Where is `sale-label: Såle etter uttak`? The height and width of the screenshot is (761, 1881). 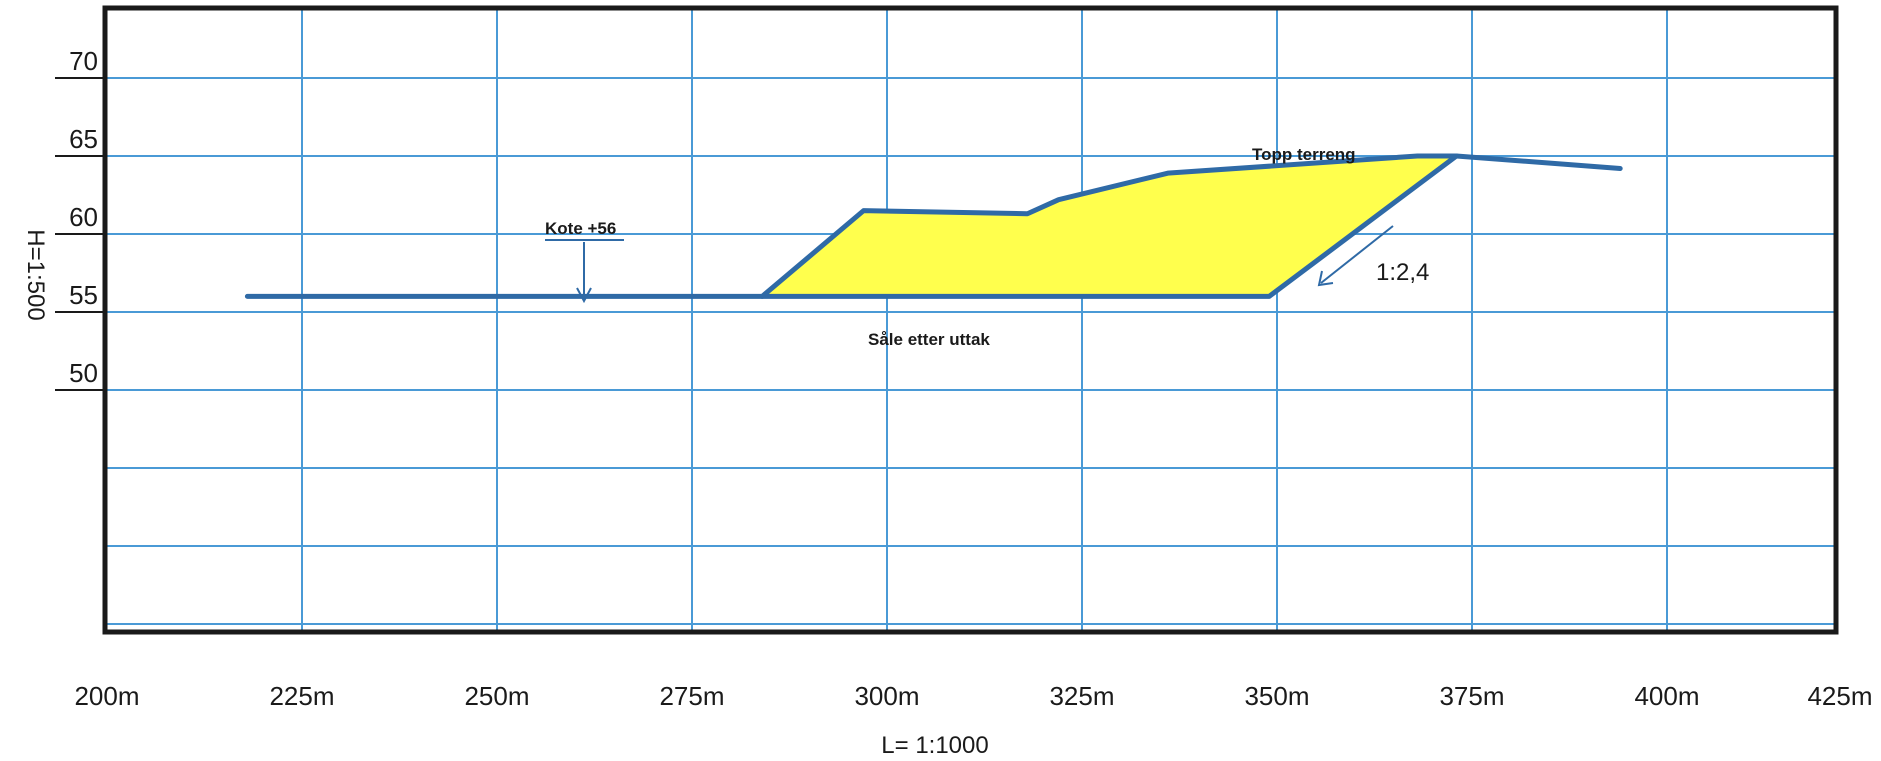
sale-label: Såle etter uttak is located at coordinates (929, 339).